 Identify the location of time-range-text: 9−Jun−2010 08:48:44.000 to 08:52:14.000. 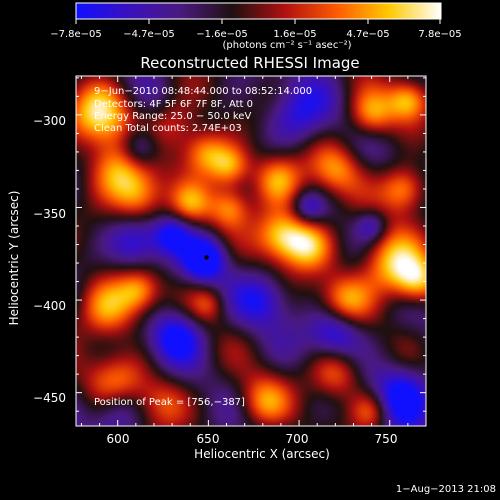
(203, 91).